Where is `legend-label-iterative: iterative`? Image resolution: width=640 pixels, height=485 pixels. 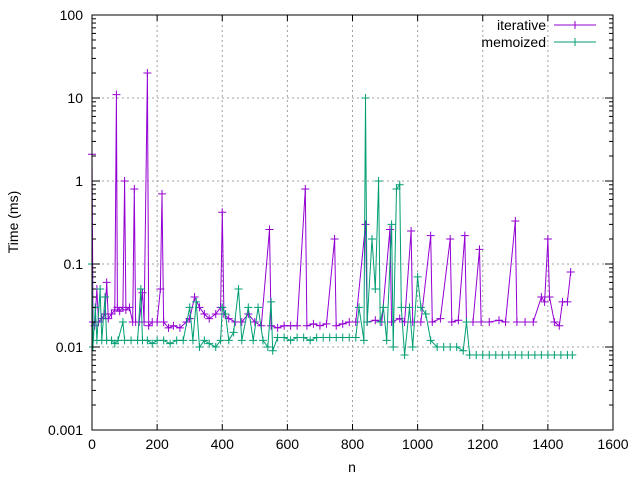 legend-label-iterative: iterative is located at coordinates (521, 25).